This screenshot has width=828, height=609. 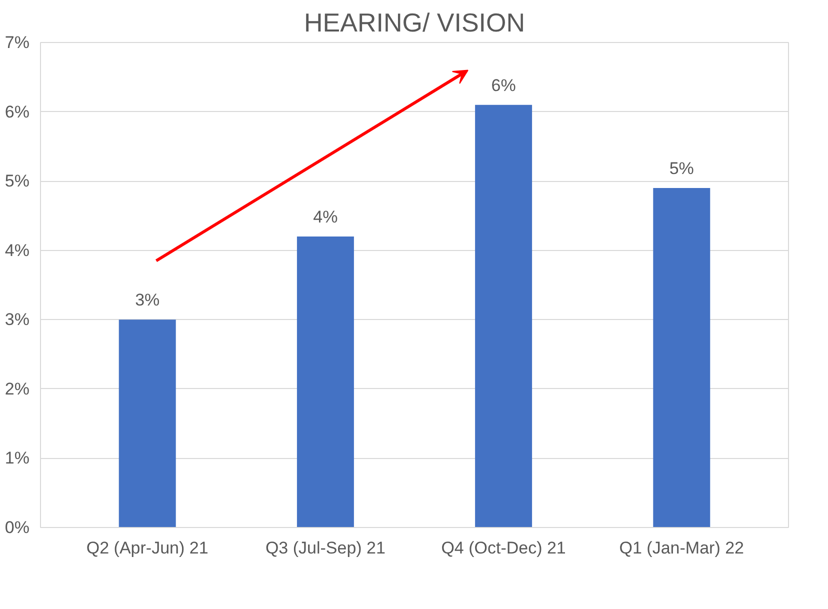 I want to click on chart-title: HEARING/ VISION, so click(x=415, y=23).